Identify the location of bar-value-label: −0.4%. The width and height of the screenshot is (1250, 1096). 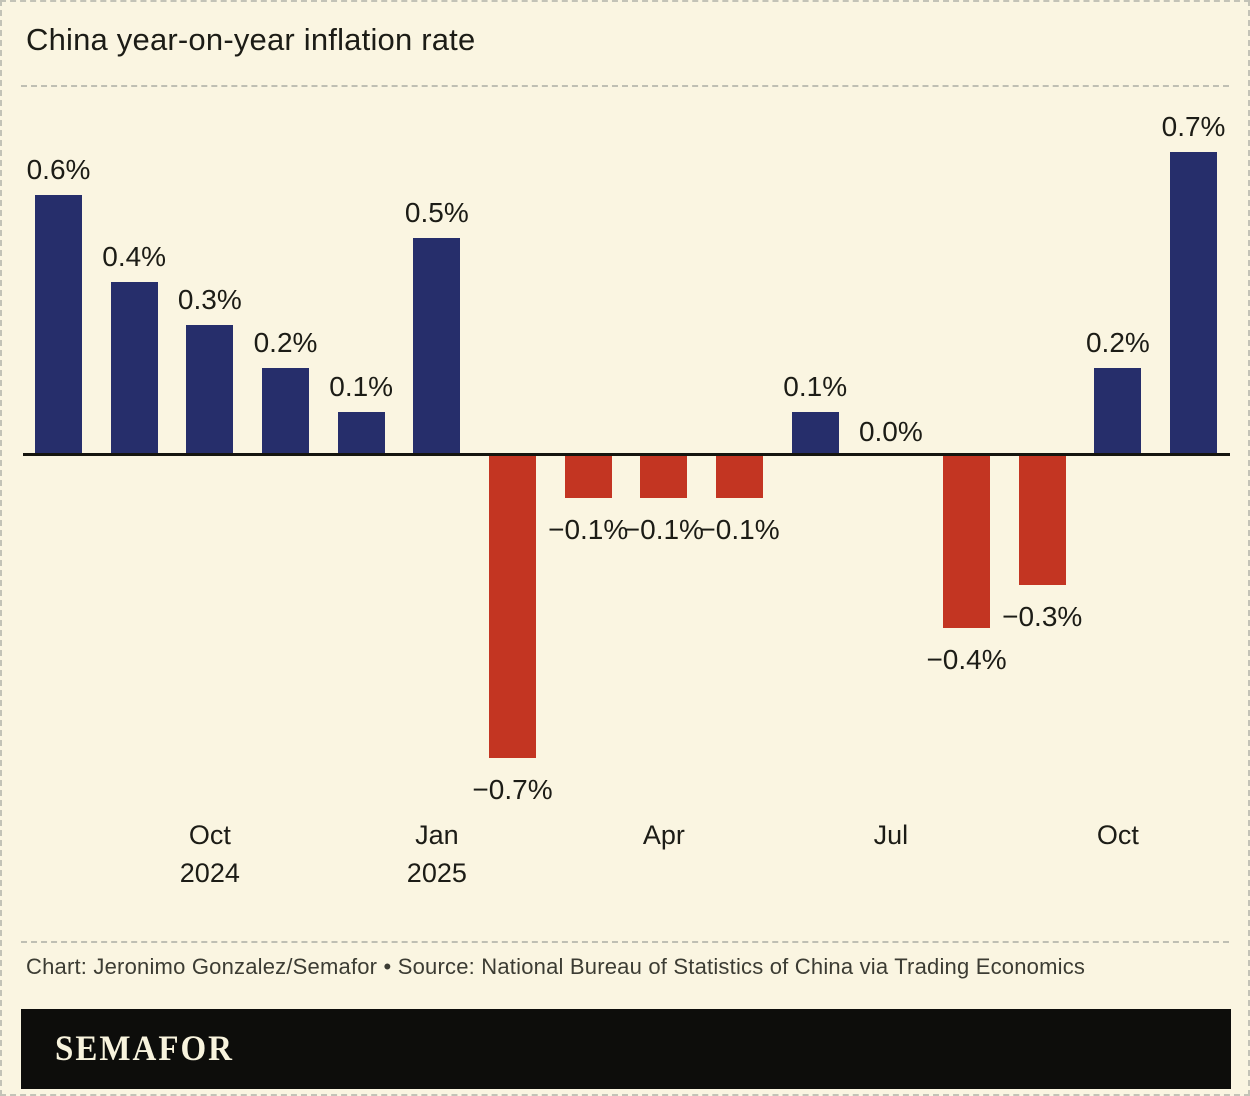
(966, 659).